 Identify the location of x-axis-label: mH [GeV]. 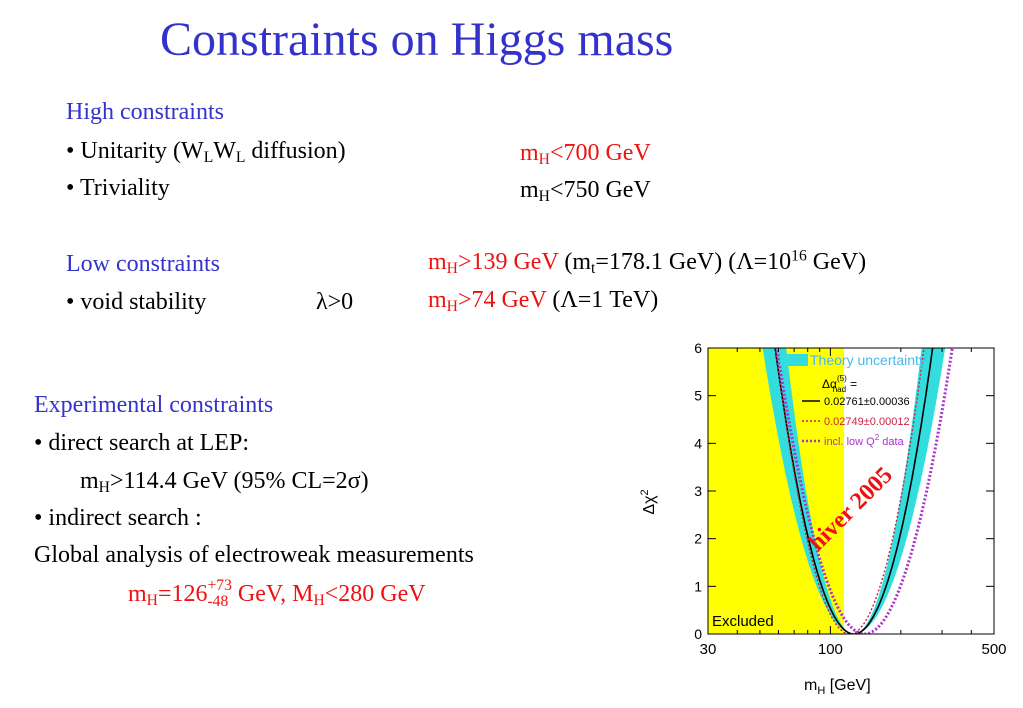
(837, 687).